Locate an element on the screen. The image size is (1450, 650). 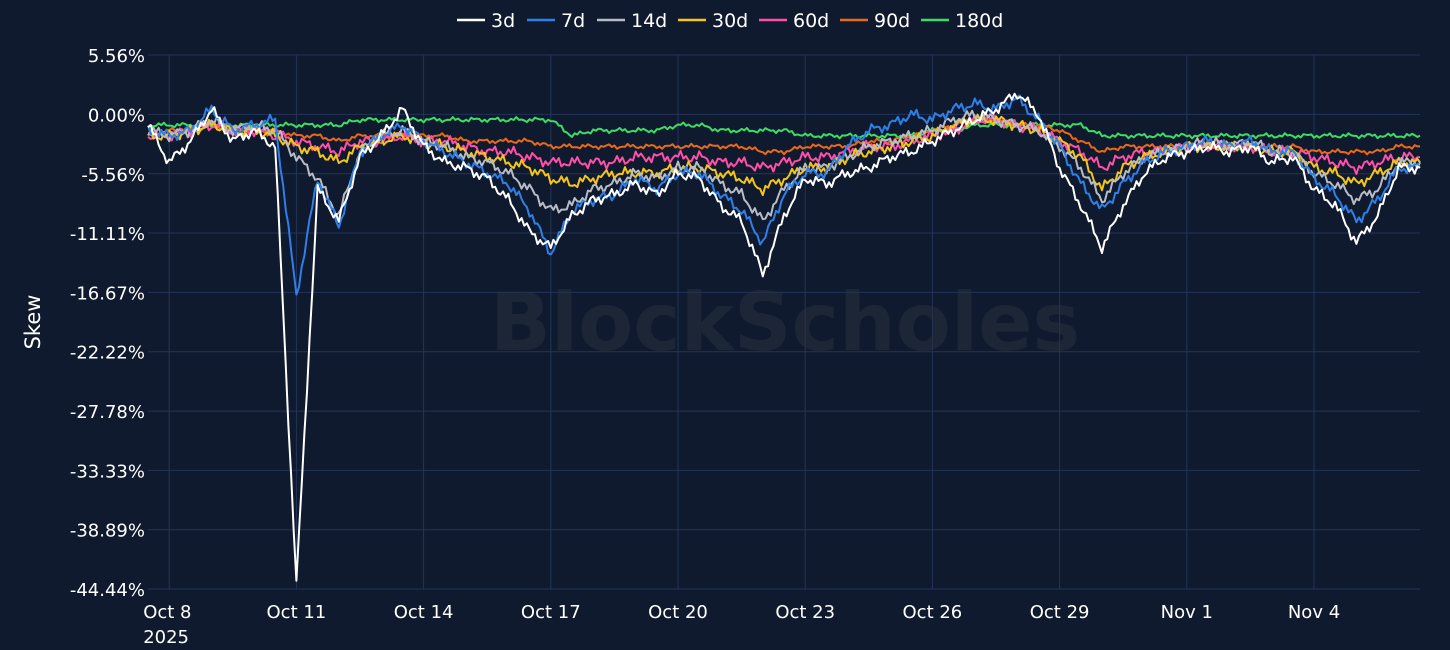
legend-item-14d: 14d is located at coordinates (632, 21).